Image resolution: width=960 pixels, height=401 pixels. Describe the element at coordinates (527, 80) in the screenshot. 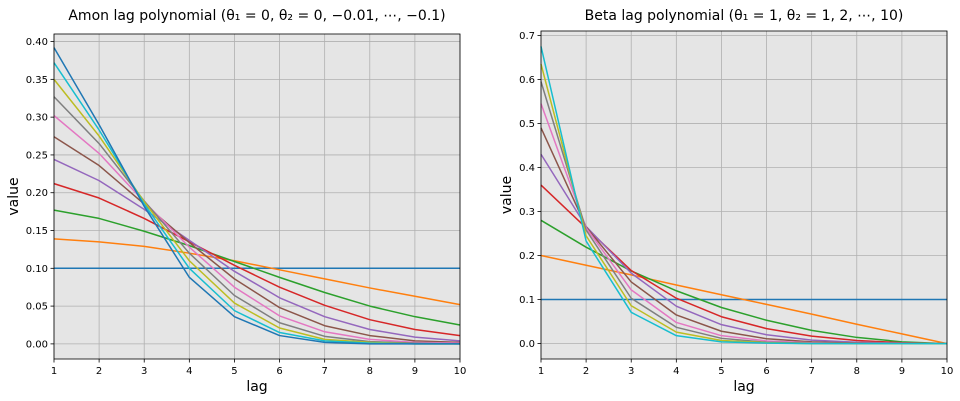

I see `y-tick-label: 0.6` at that location.